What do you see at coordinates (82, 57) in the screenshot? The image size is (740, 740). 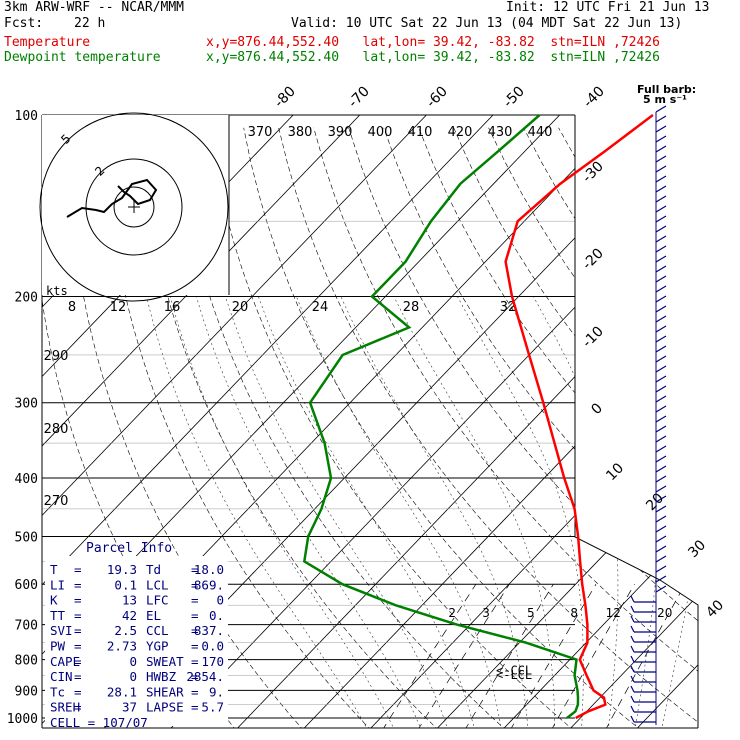 I see `dewpoint-legend: Dewpoint temperature` at bounding box center [82, 57].